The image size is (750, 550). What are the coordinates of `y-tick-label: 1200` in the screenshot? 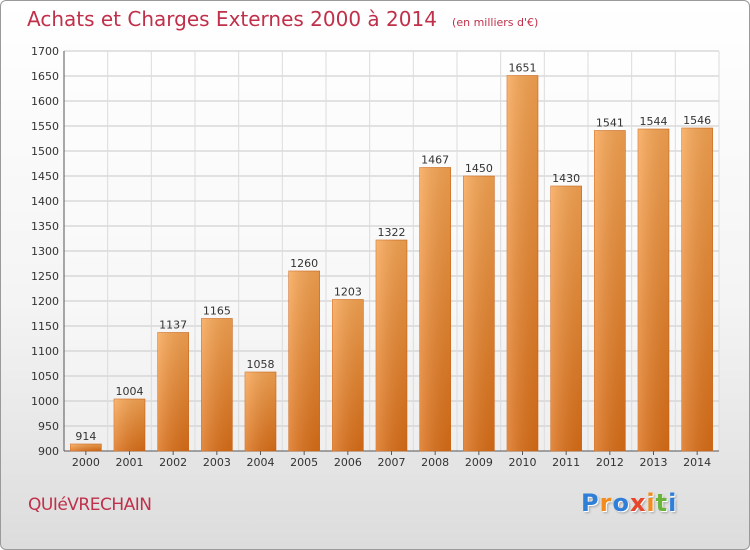 It's located at (45, 301).